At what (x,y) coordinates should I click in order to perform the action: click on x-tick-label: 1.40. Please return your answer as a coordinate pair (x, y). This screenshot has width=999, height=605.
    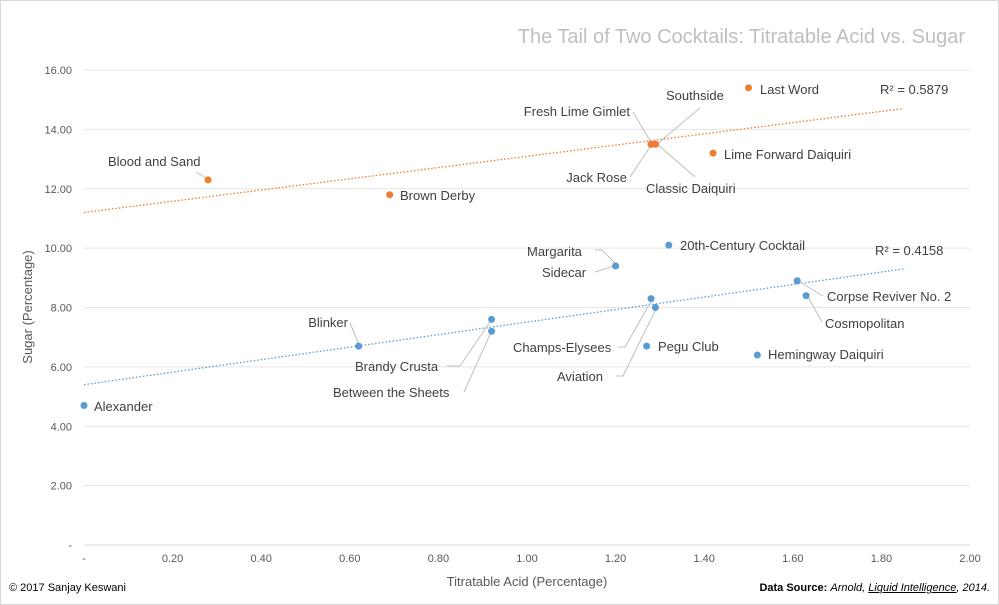
    Looking at the image, I should click on (703, 559).